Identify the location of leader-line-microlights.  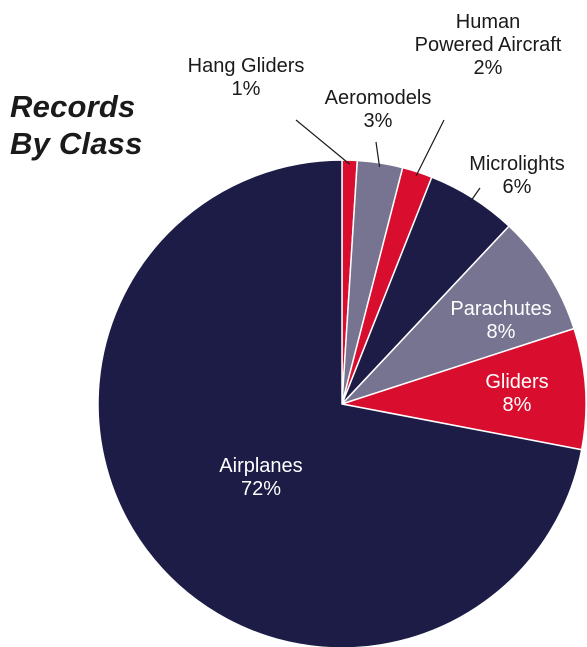
(475, 194).